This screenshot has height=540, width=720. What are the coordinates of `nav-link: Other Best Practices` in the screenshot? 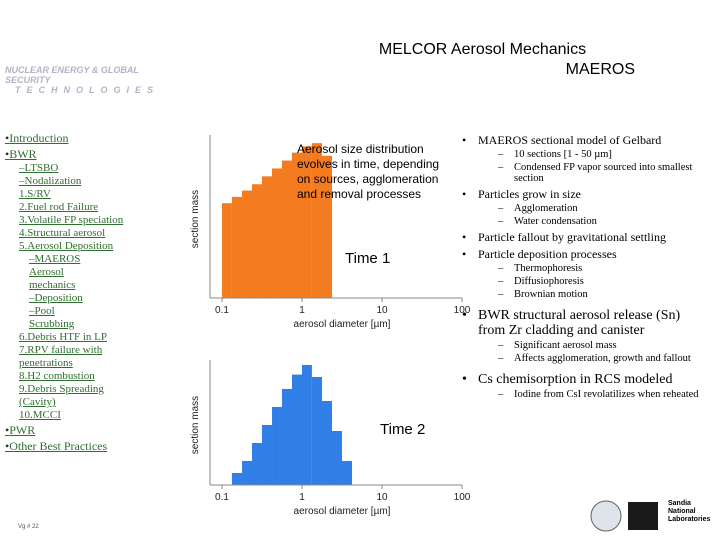 It's located at (56, 446).